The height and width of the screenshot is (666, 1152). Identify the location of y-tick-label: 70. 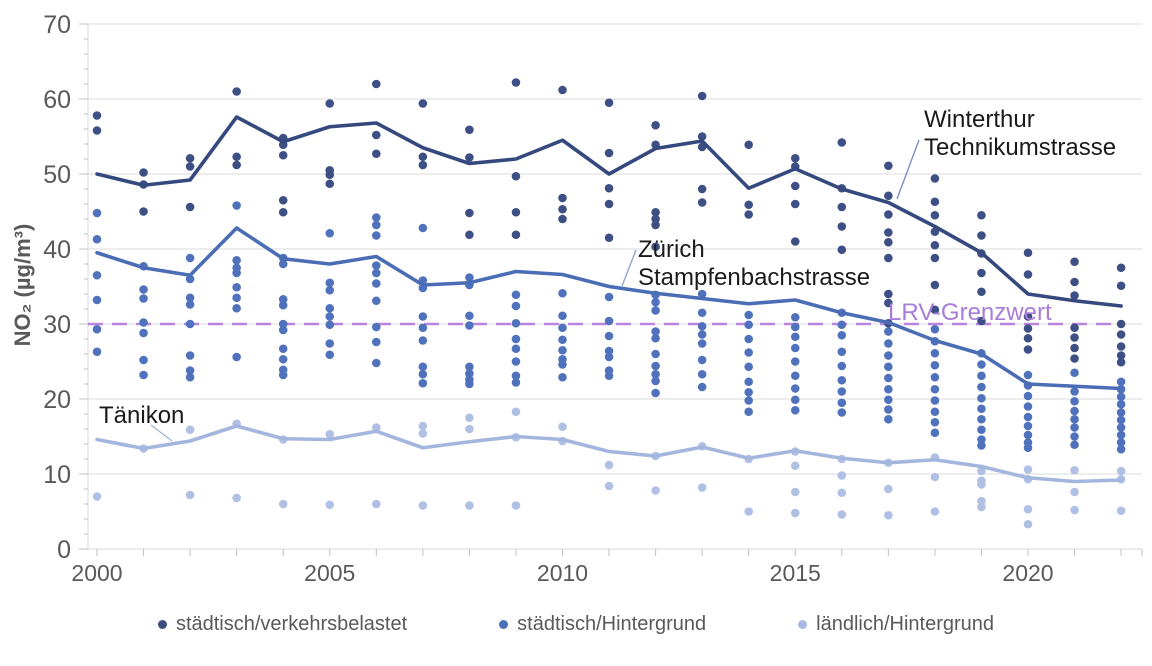
(57, 25).